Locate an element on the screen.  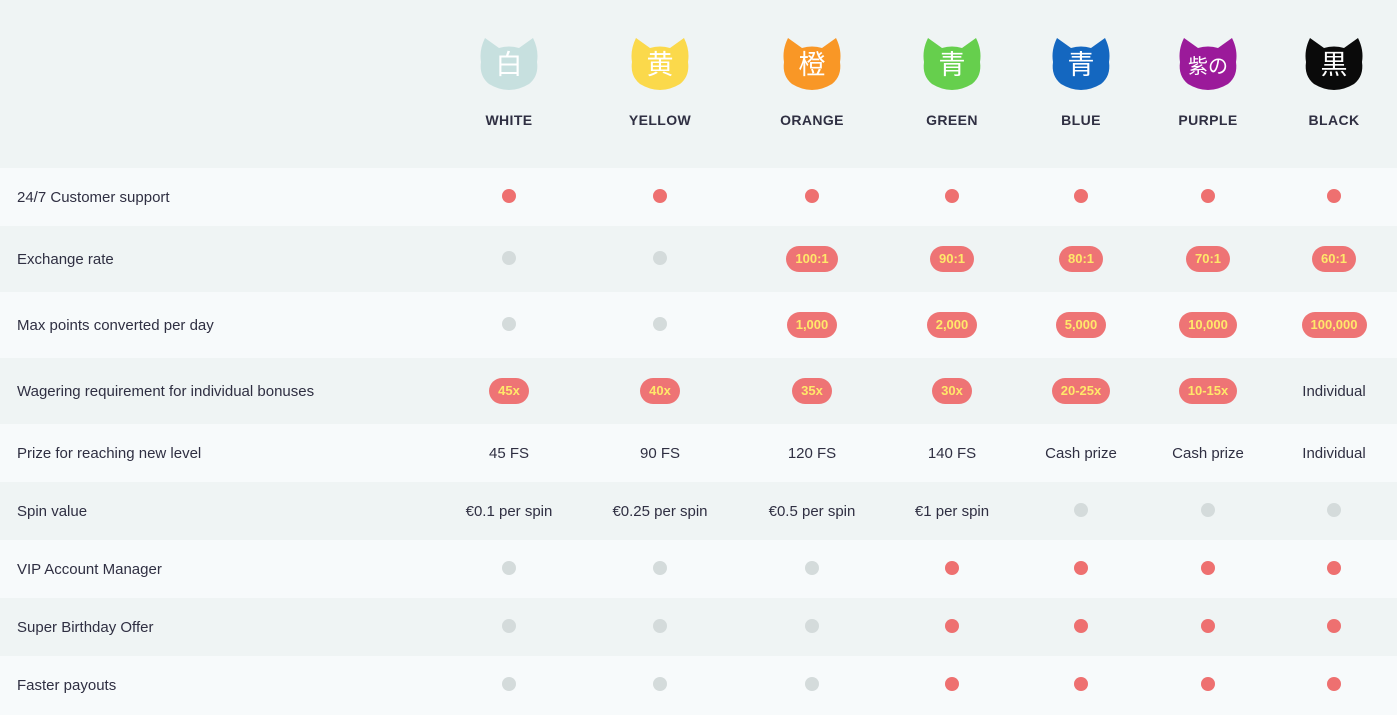
level-kanji: 紫の is located at coordinates (1208, 66).